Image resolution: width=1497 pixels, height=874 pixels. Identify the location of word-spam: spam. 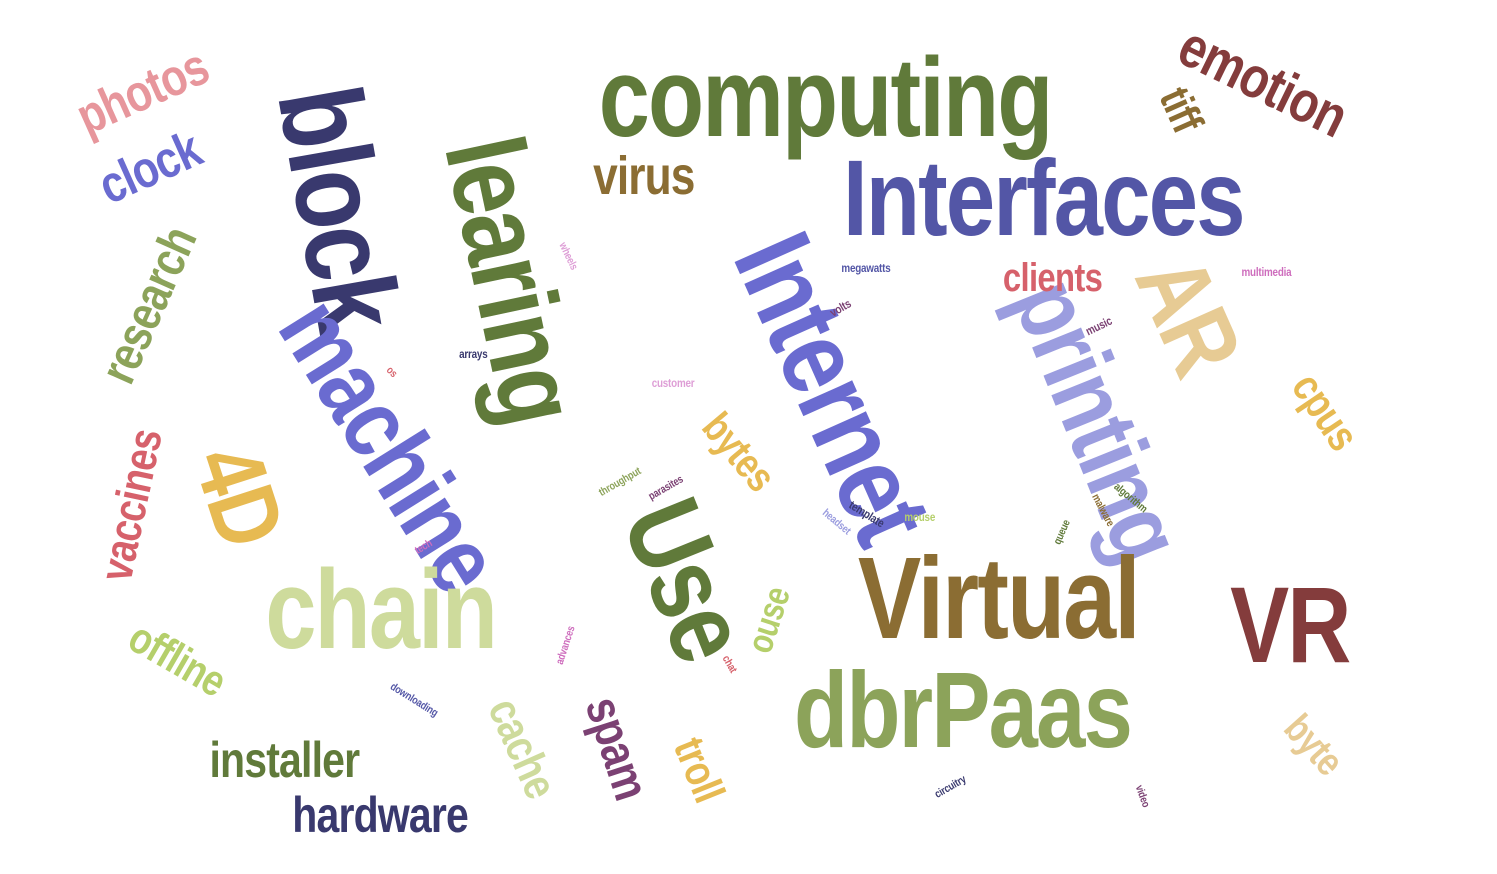
(617, 748).